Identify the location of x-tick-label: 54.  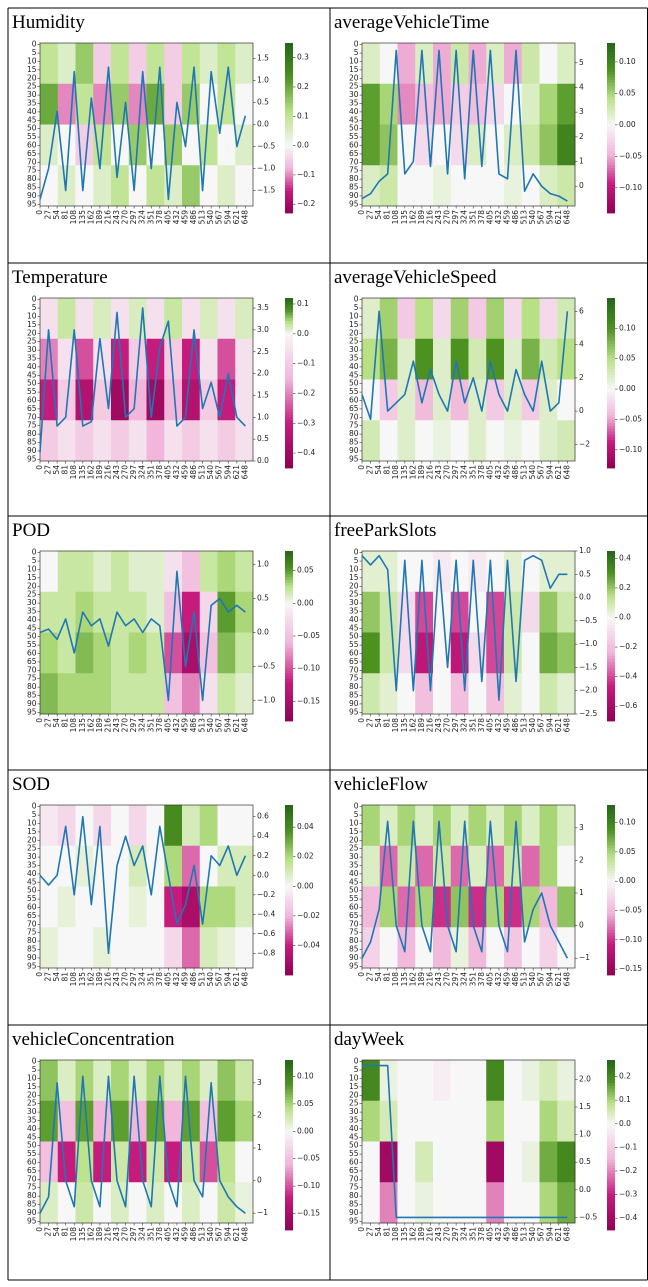
(378, 215).